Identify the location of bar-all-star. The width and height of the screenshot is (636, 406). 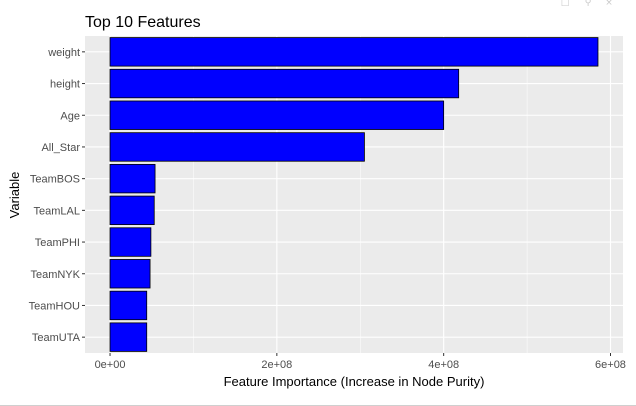
(237, 147).